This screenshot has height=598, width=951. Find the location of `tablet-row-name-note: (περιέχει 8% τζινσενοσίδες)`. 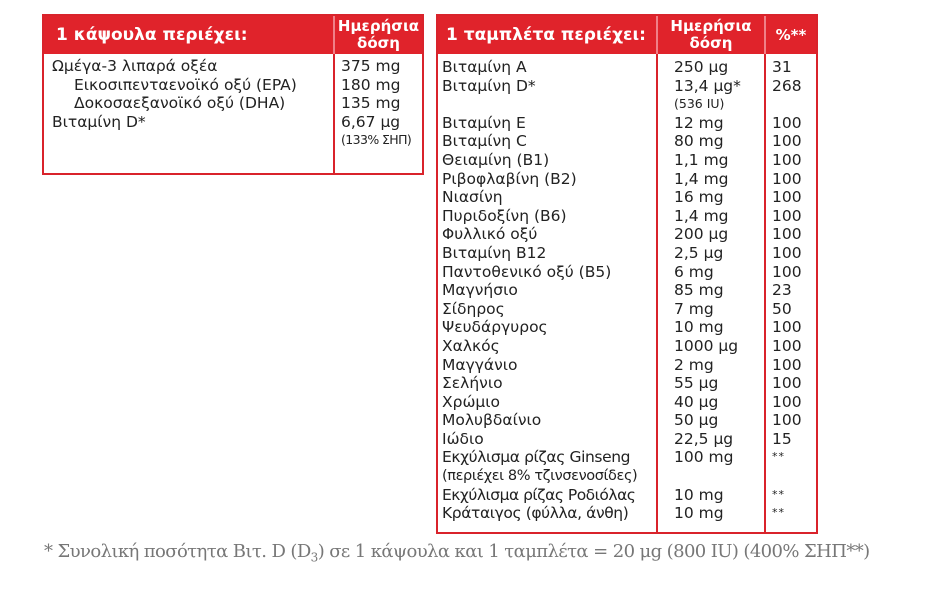

tablet-row-name-note: (περιέχει 8% τζινσενοσίδες) is located at coordinates (540, 476).